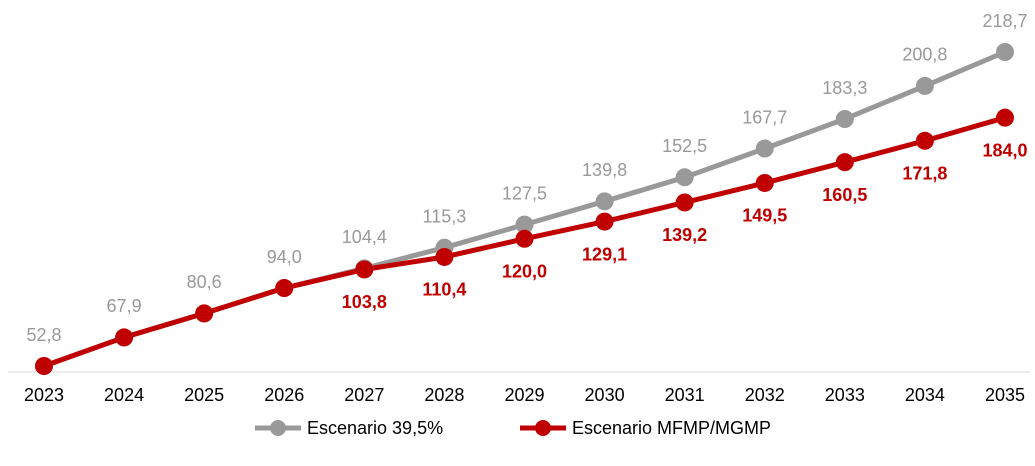  Describe the element at coordinates (444, 395) in the screenshot. I see `x-tick-label: 2028` at that location.